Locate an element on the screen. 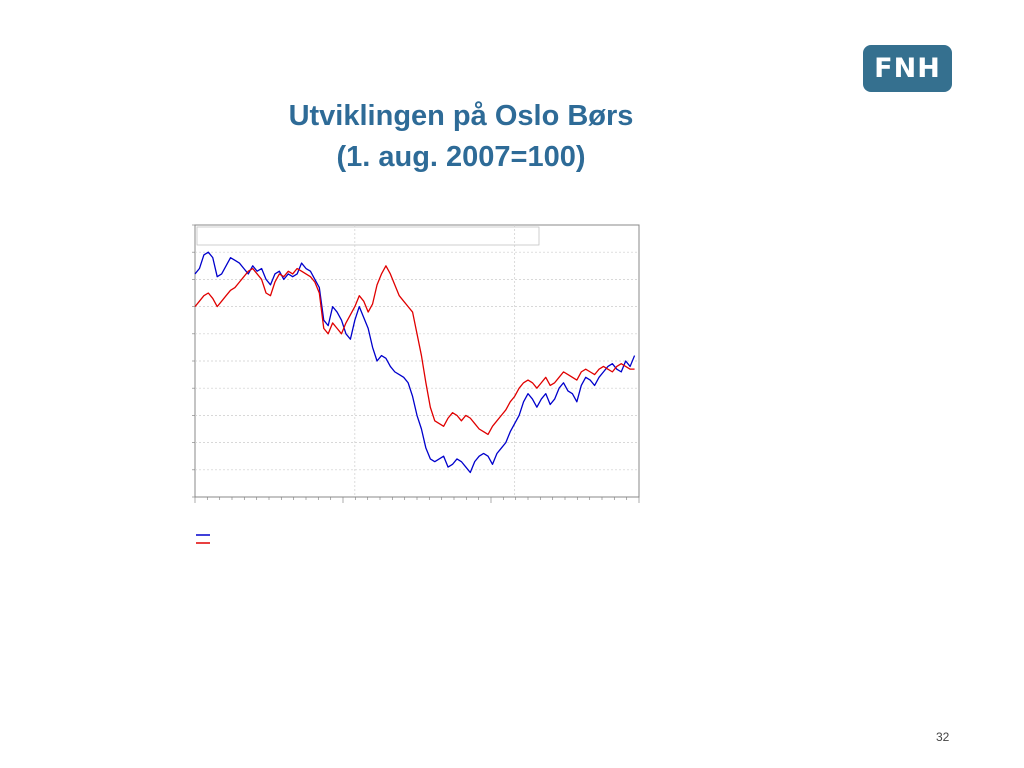  fnh-logo: FNH is located at coordinates (907, 68).